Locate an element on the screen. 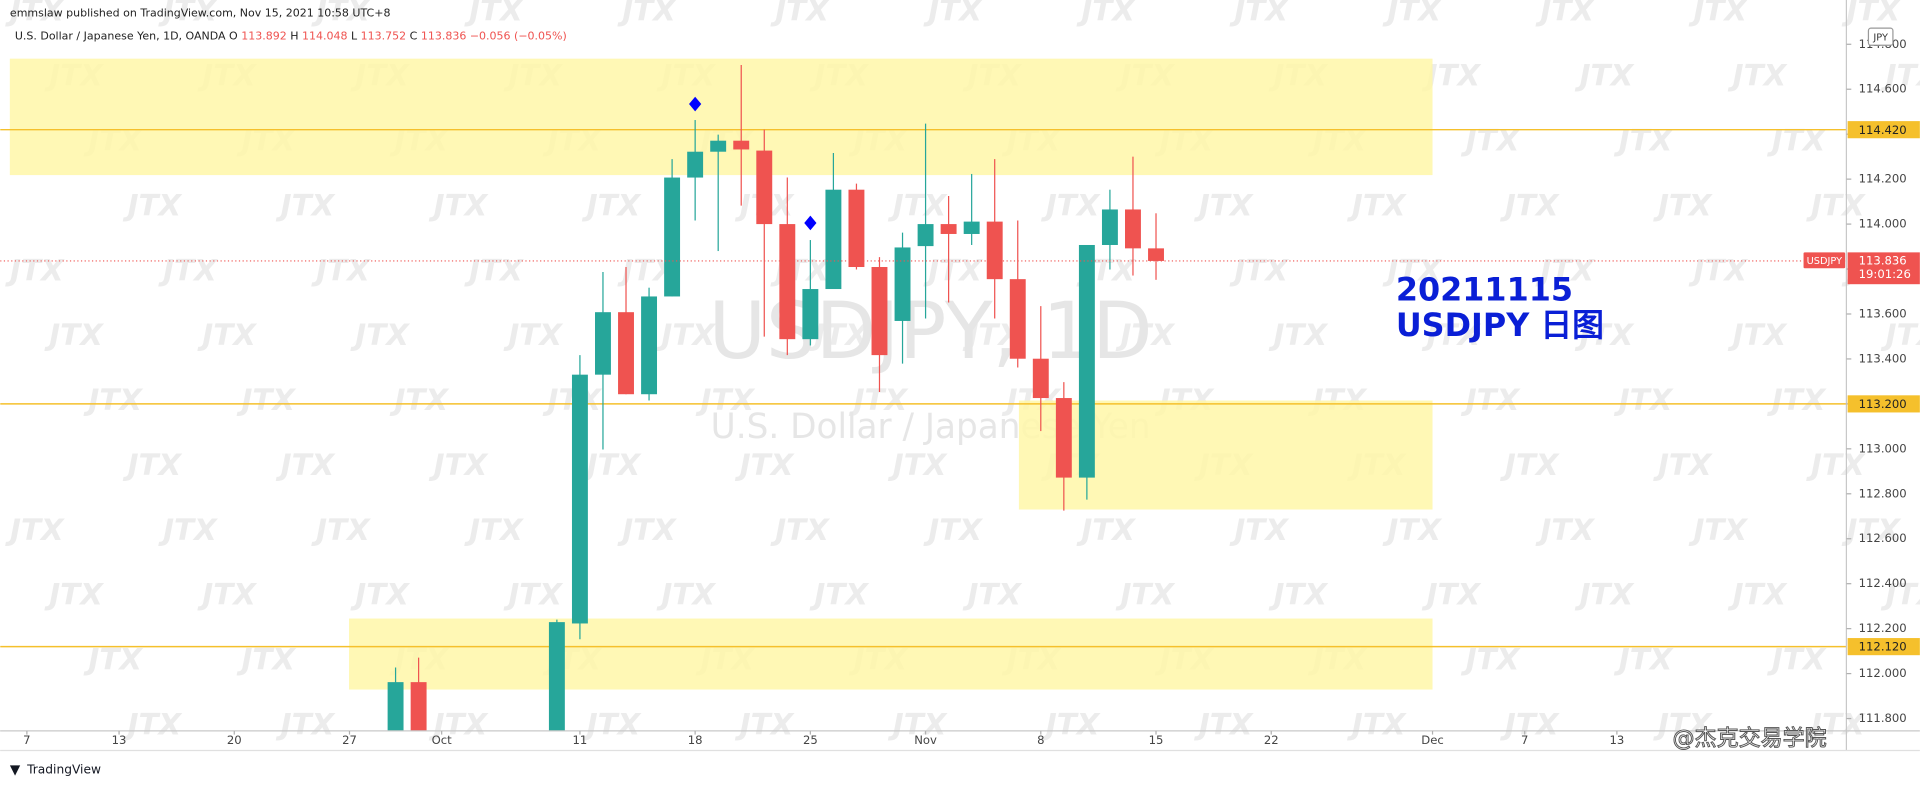 The width and height of the screenshot is (1920, 786). ohlc-value: 113.836 is located at coordinates (444, 36).